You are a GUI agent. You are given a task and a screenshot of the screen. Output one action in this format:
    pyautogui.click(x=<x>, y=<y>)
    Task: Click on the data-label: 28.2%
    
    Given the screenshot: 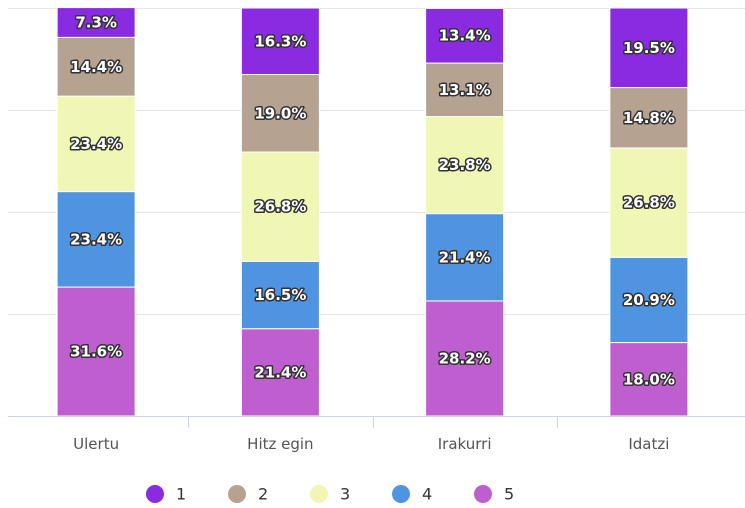 What is the action you would take?
    pyautogui.click(x=465, y=358)
    